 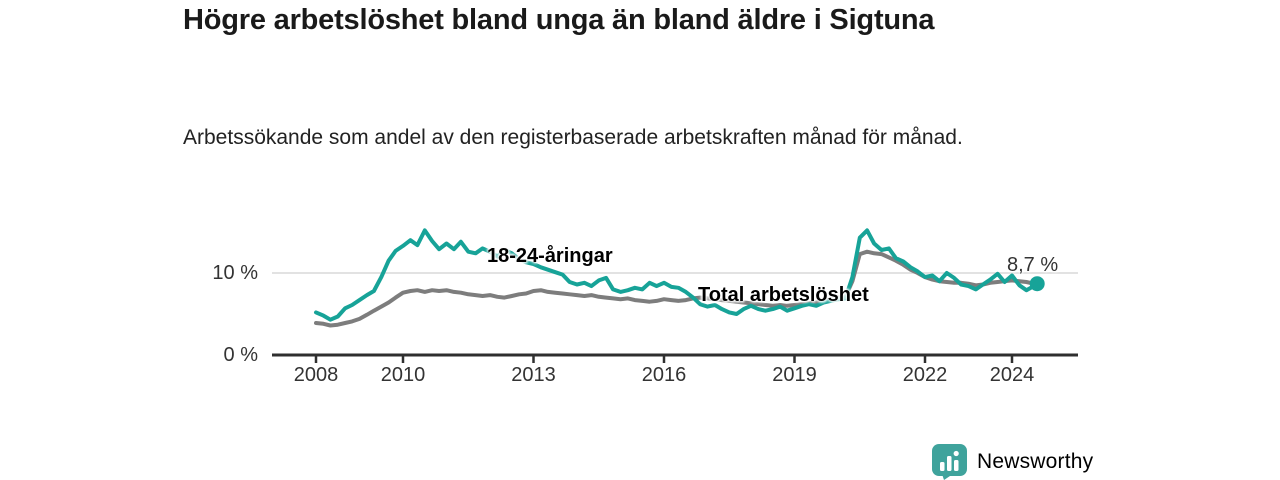 I want to click on latest-value-dot, so click(x=1037, y=284).